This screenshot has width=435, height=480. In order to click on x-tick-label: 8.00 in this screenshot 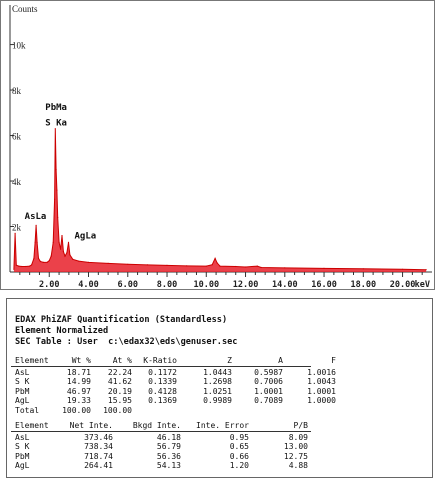, I will do `click(167, 285)`.